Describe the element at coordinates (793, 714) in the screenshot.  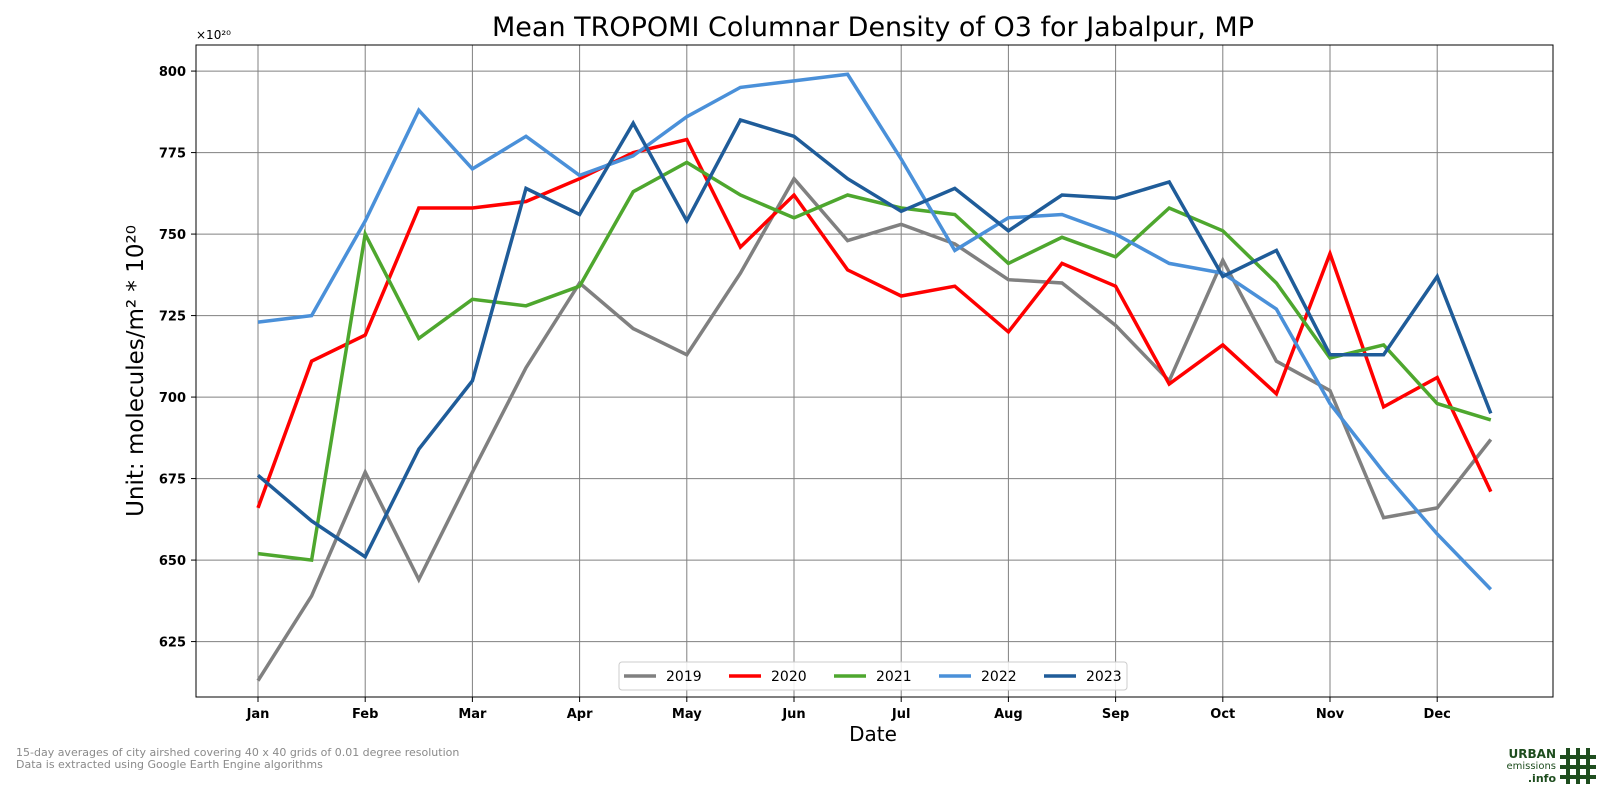
I see `x-tick-label: Jun` at that location.